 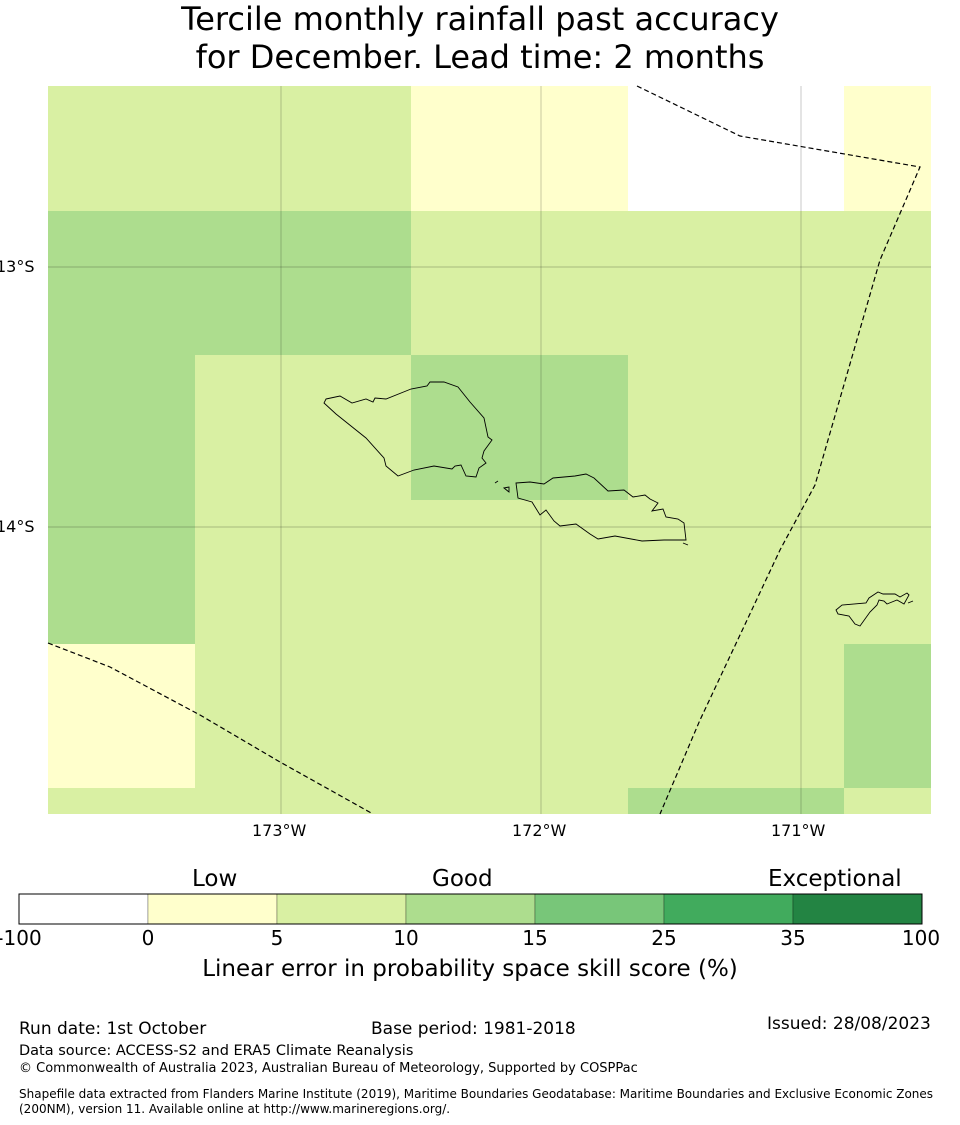 I want to click on colorbar, so click(x=470, y=909).